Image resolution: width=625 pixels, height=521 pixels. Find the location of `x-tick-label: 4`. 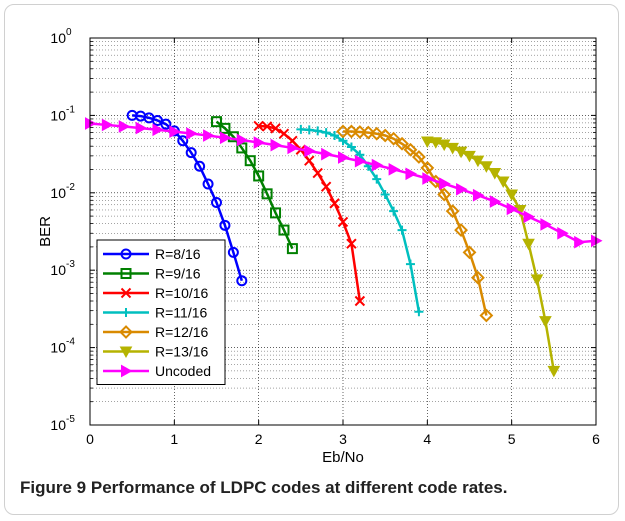

x-tick-label: 4 is located at coordinates (427, 439).